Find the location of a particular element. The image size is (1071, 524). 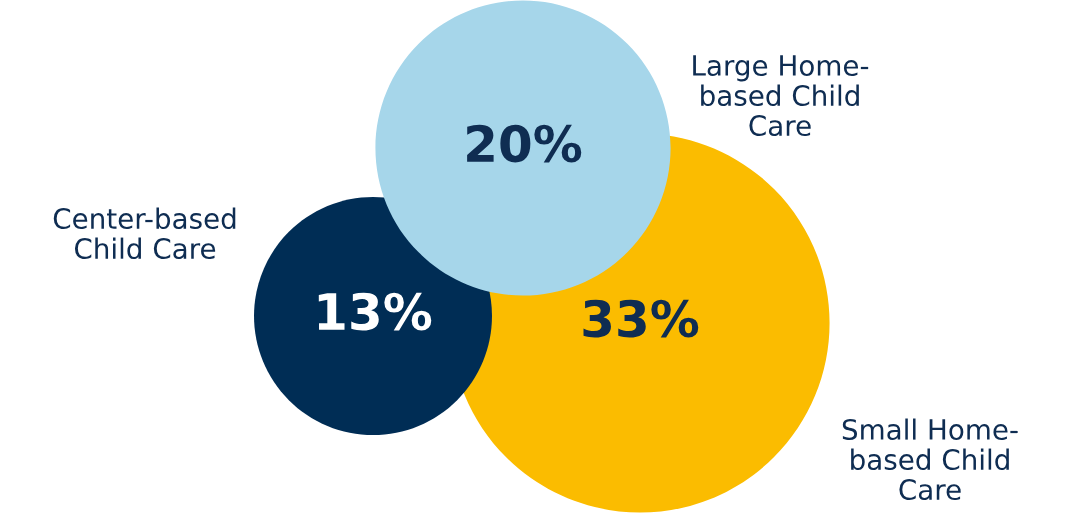

data-label: 13% is located at coordinates (375, 311).